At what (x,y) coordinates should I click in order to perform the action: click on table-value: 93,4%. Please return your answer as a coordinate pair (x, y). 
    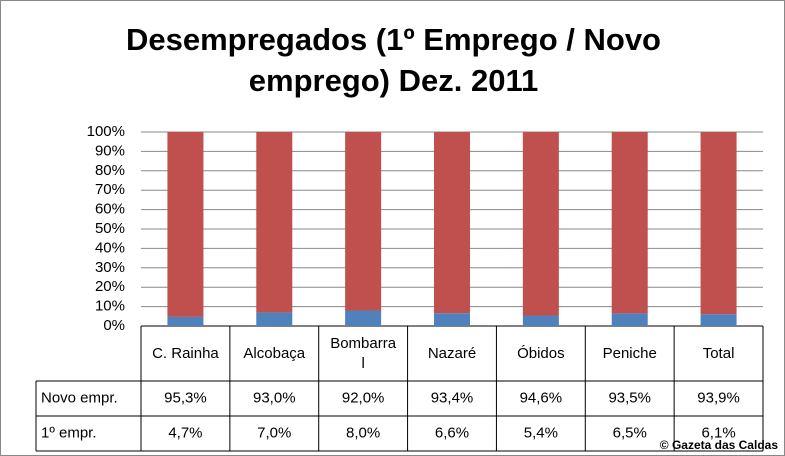
    Looking at the image, I should click on (452, 397).